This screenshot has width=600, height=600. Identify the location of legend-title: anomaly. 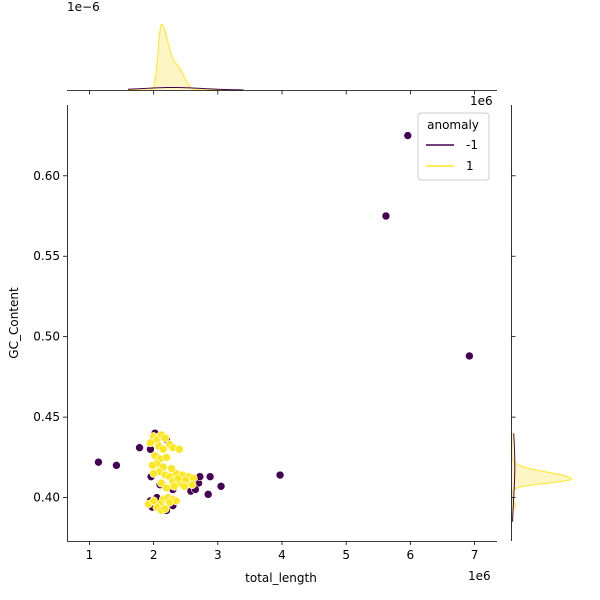
(453, 125).